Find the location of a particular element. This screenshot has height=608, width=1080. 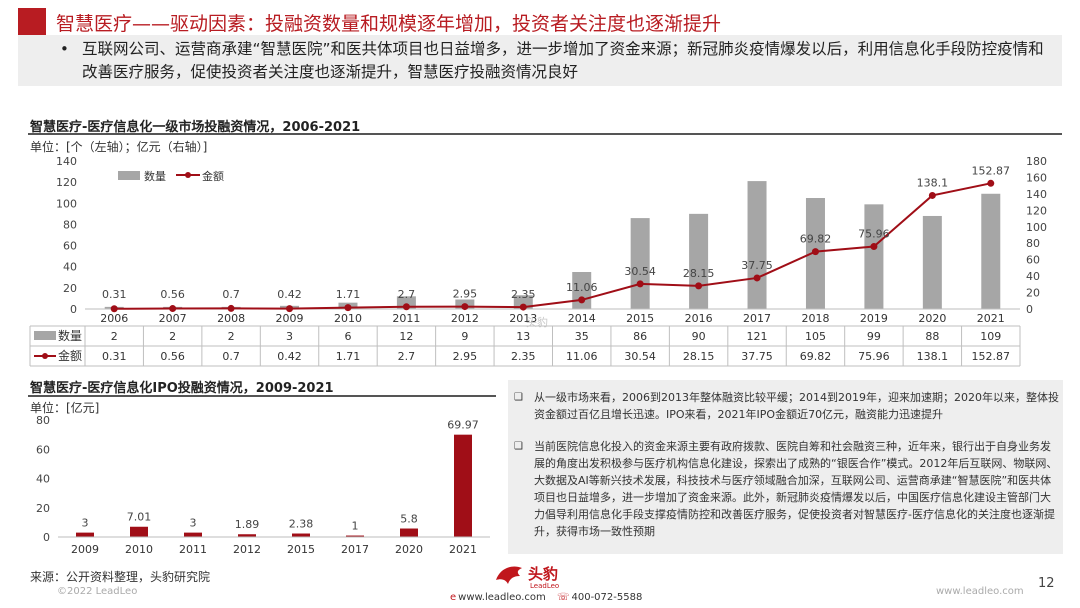

chart1-title: 智慧医疗-医疗信息化一级市场投融资情况，2006-2021 is located at coordinates (195, 127).